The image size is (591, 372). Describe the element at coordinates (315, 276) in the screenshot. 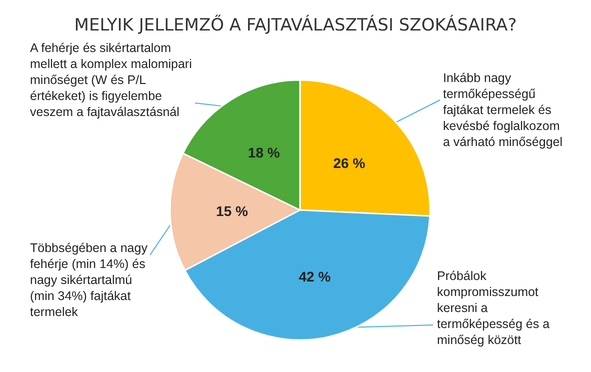

I see `data-label: 42 %` at that location.